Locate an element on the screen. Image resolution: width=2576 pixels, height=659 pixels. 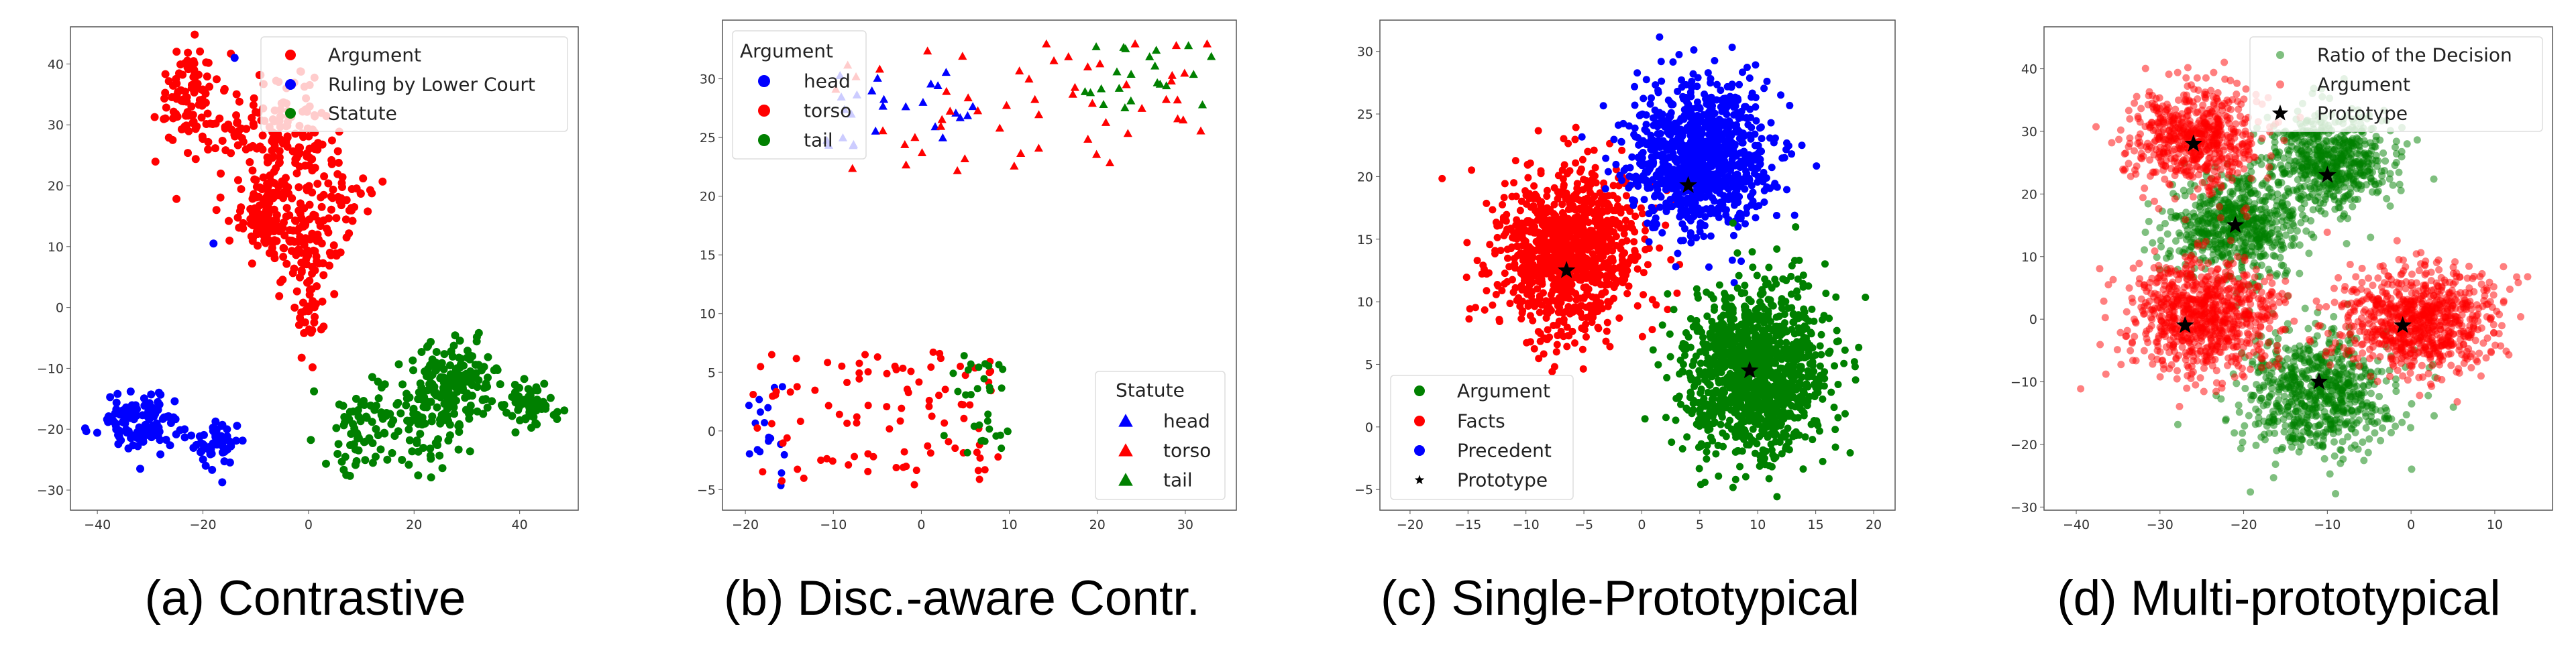
y-tick-label: 5 is located at coordinates (1369, 364).